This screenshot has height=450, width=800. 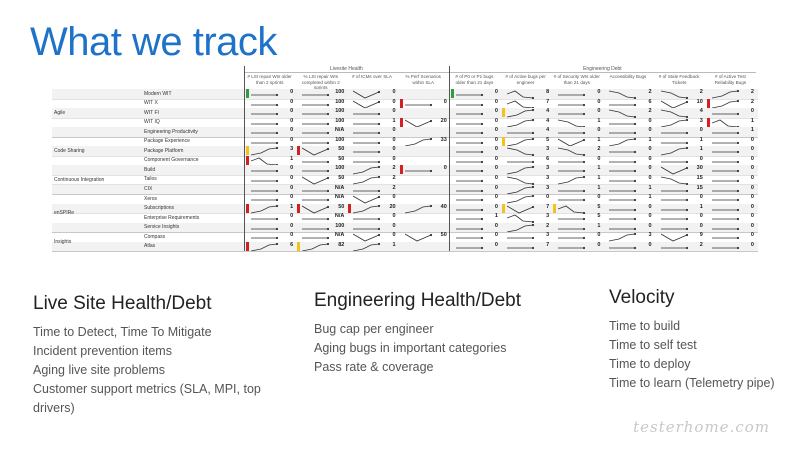 What do you see at coordinates (423, 247) in the screenshot?
I see `metric-cell` at bounding box center [423, 247].